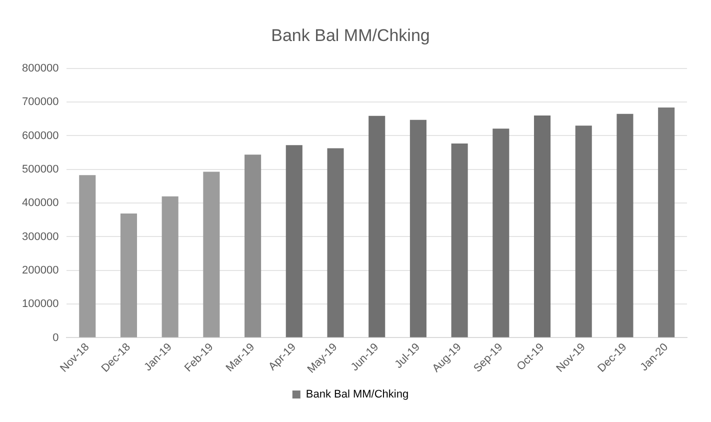 This screenshot has width=711, height=422. I want to click on y-tick-label: 600000, so click(40, 136).